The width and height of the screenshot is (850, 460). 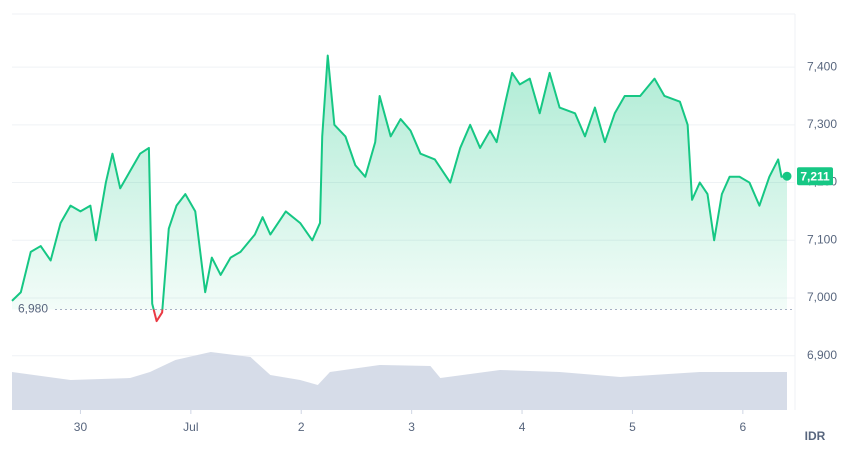 What do you see at coordinates (822, 355) in the screenshot?
I see `y-tick-label: 6,900` at bounding box center [822, 355].